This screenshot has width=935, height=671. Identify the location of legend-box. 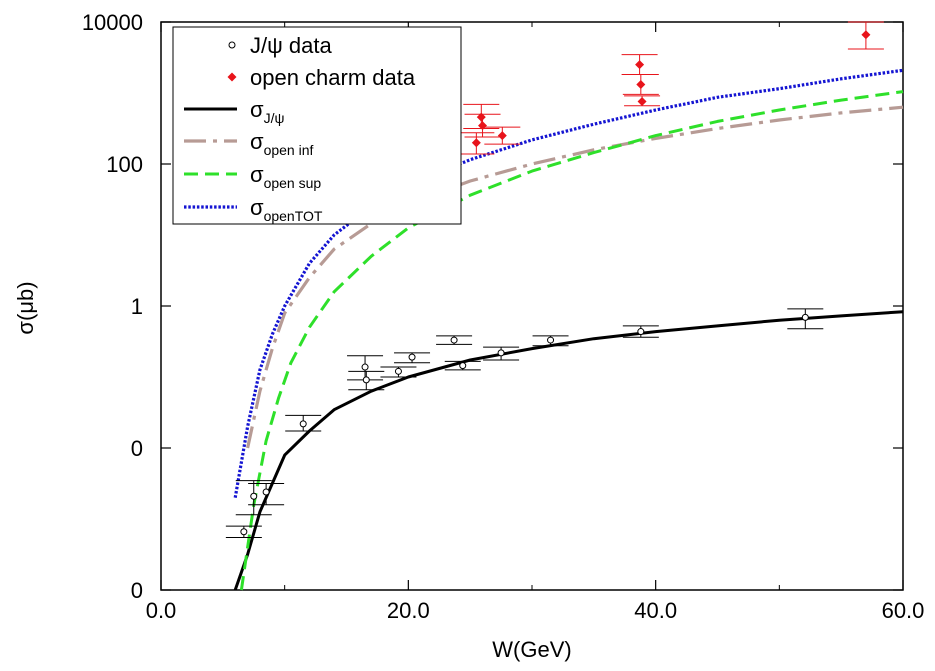
(317, 125).